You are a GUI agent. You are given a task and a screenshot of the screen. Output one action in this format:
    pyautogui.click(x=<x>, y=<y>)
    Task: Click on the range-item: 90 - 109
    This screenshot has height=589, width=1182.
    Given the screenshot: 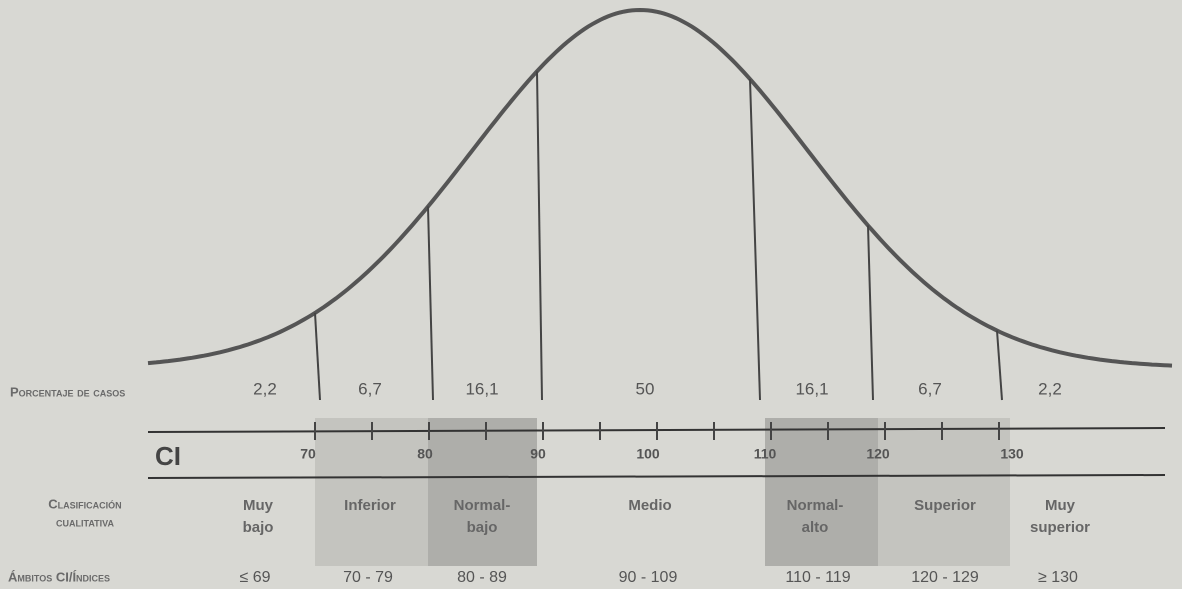 What is the action you would take?
    pyautogui.click(x=648, y=577)
    